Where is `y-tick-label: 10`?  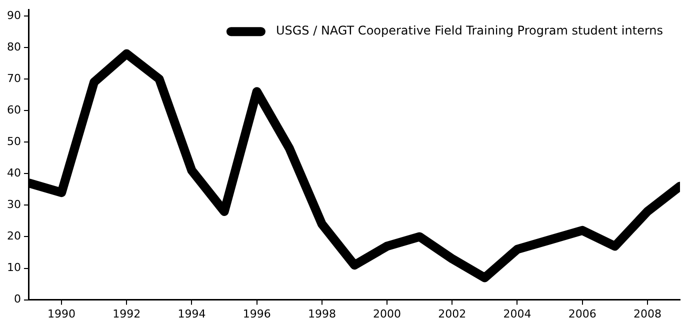
y-tick-label: 10 is located at coordinates (13, 267).